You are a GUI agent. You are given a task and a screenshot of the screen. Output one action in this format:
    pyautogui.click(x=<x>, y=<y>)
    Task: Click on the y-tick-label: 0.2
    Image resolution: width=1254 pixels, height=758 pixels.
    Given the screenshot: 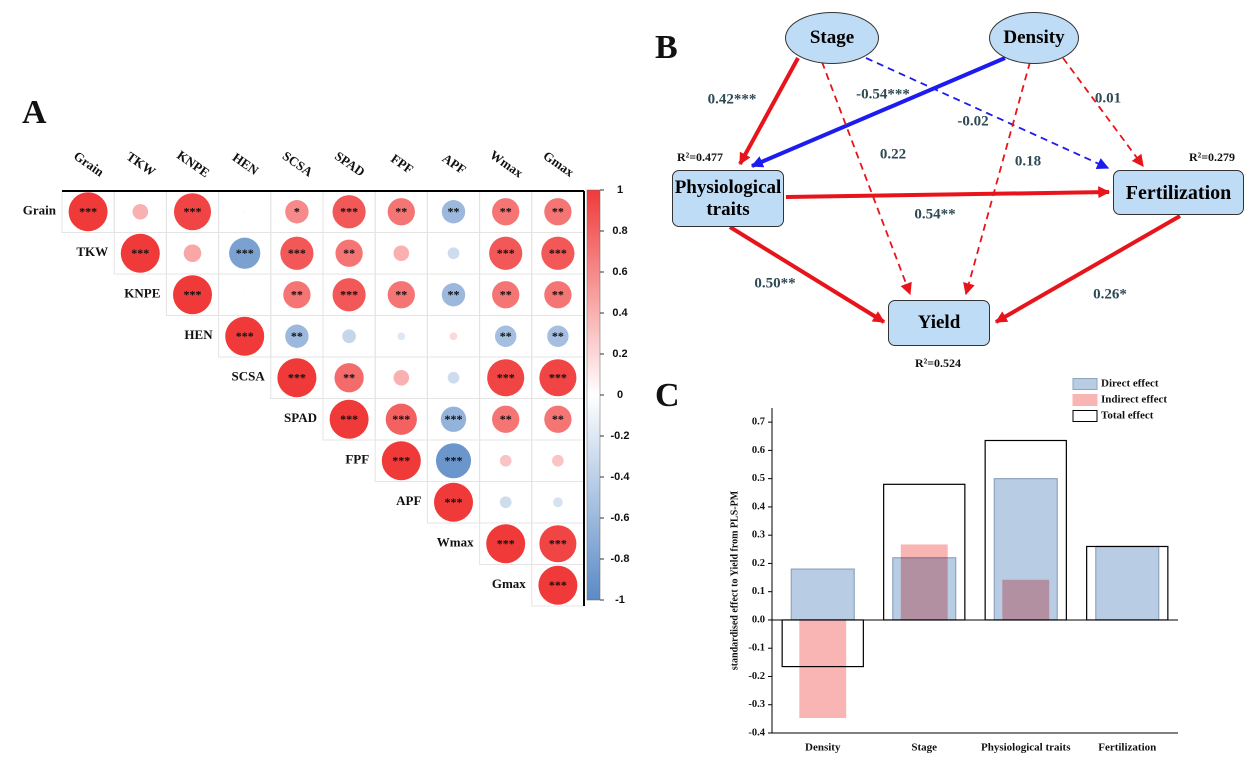 What is the action you would take?
    pyautogui.click(x=758, y=563)
    